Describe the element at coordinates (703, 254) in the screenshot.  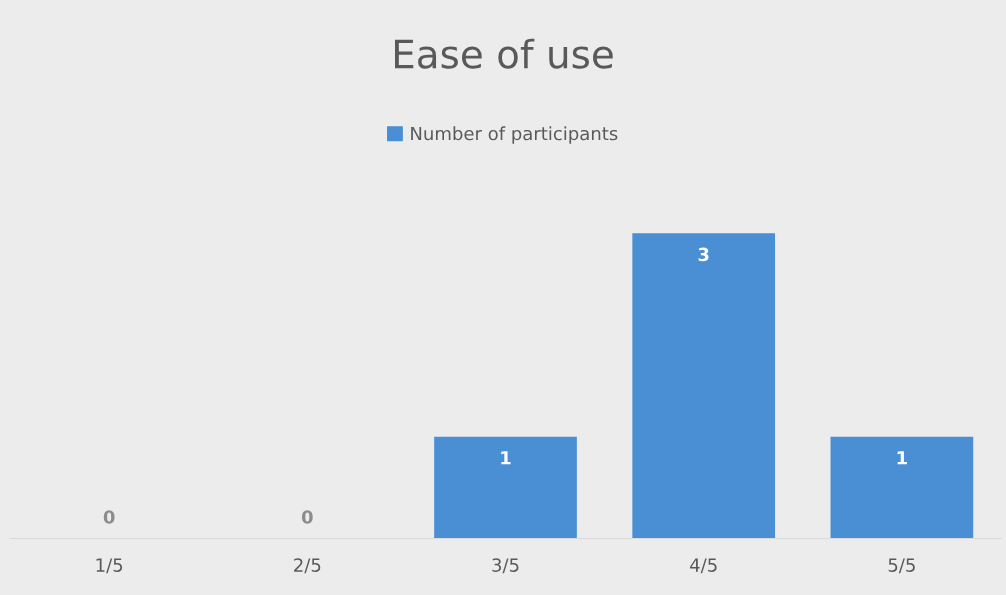
I see `data-label: 3` at that location.